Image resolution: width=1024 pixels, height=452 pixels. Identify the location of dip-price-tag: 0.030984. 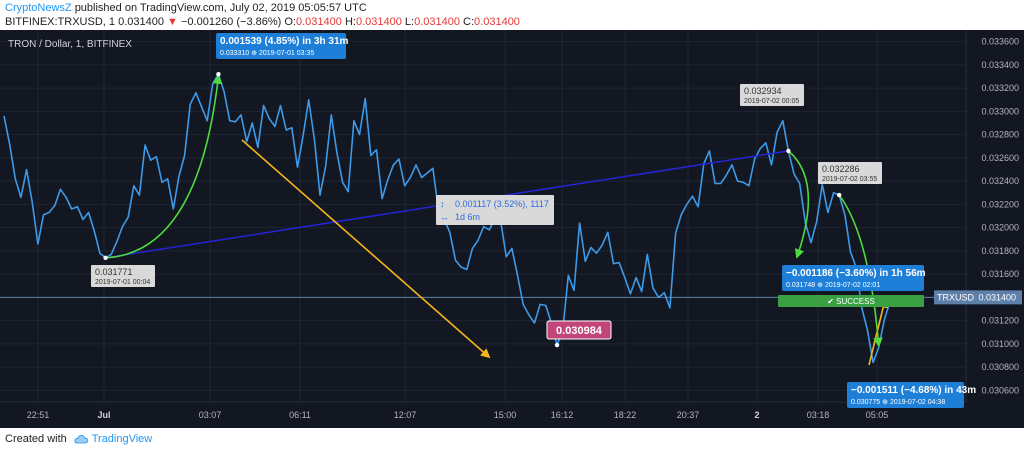
(579, 330).